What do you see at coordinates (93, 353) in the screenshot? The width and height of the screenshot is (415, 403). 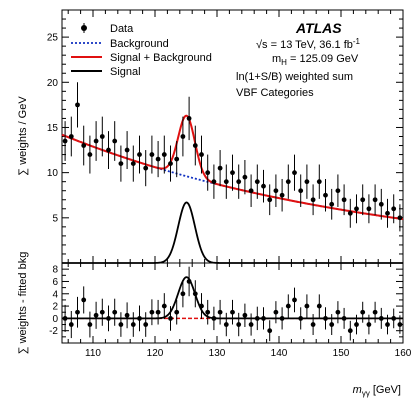 I see `x-tick-label: 110` at bounding box center [93, 353].